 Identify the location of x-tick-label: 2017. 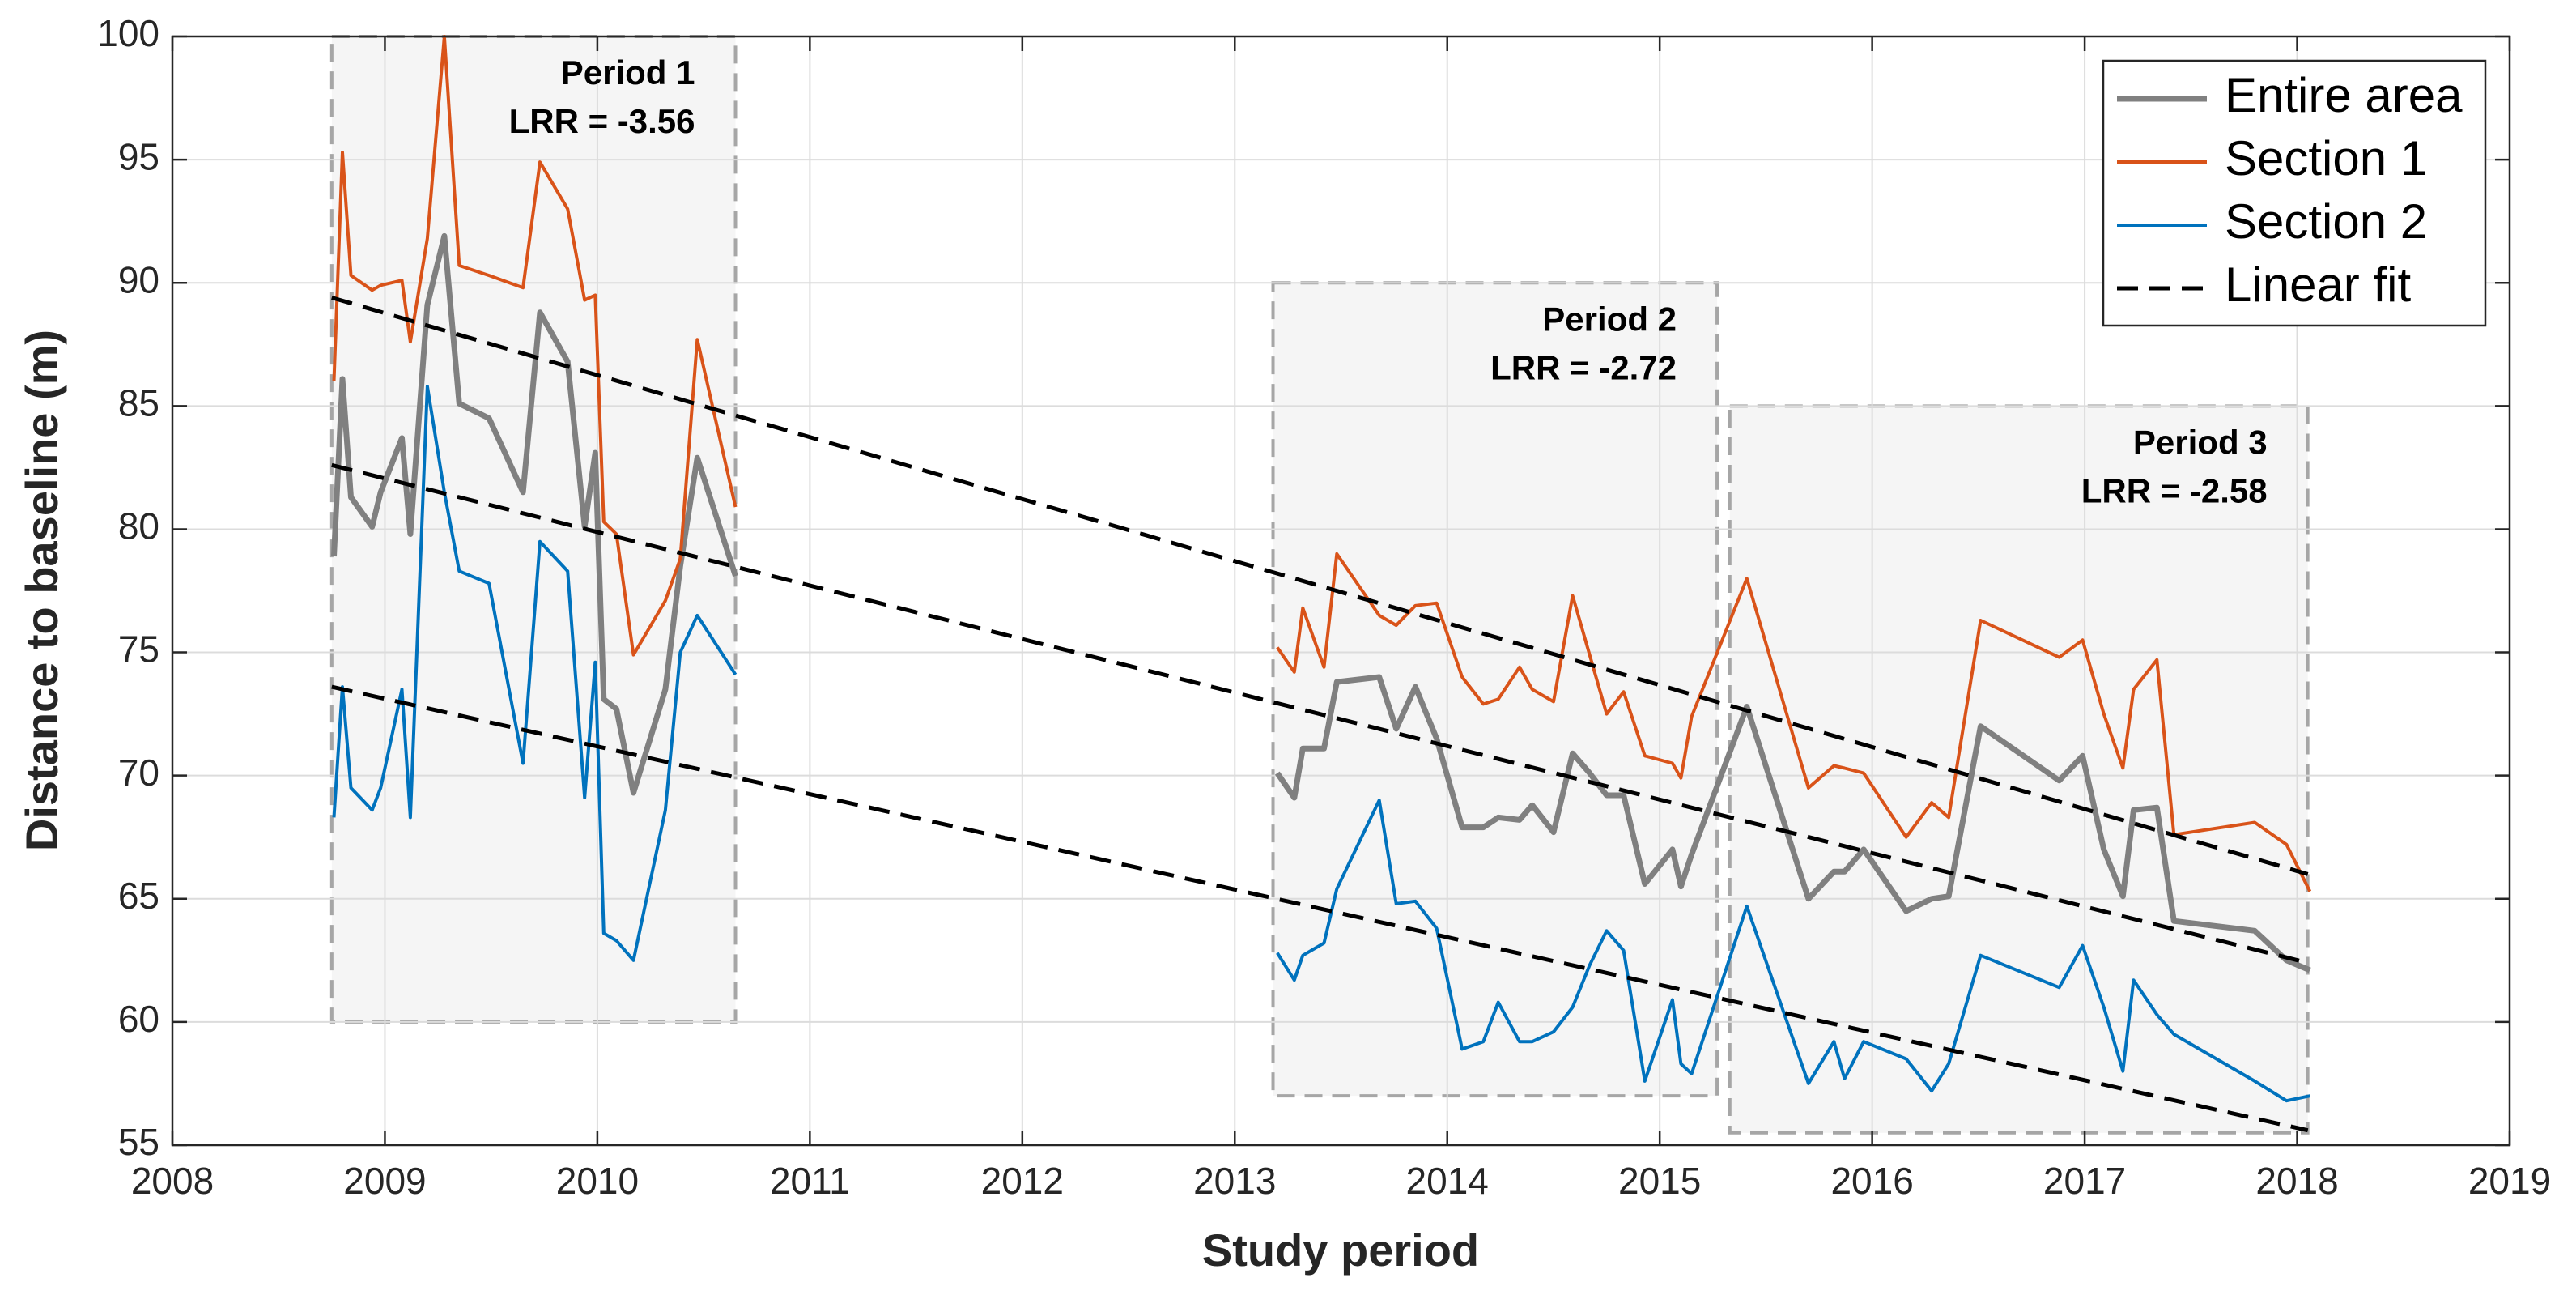
(2084, 1181).